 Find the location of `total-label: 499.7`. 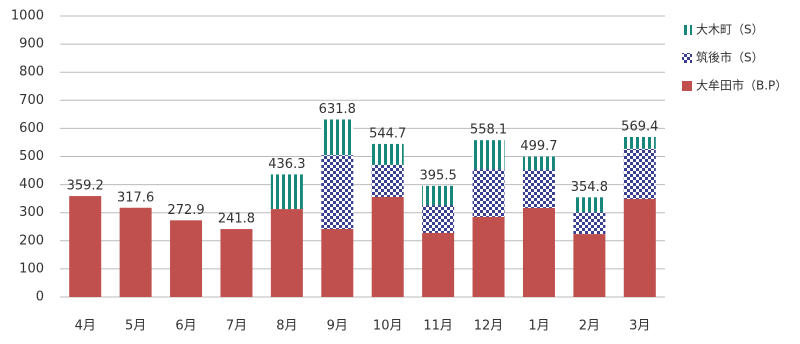

total-label: 499.7 is located at coordinates (538, 146).